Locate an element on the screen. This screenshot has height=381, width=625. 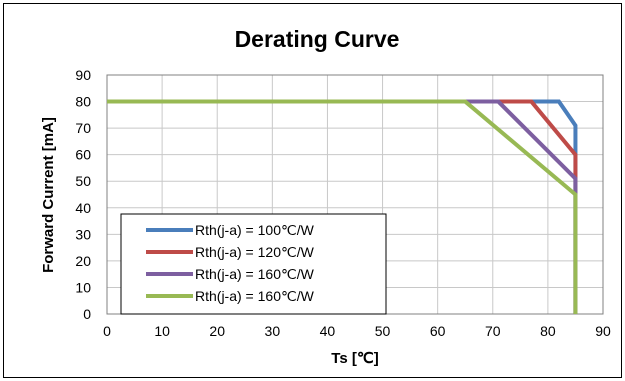
y-tick-label: 10 is located at coordinates (83, 287).